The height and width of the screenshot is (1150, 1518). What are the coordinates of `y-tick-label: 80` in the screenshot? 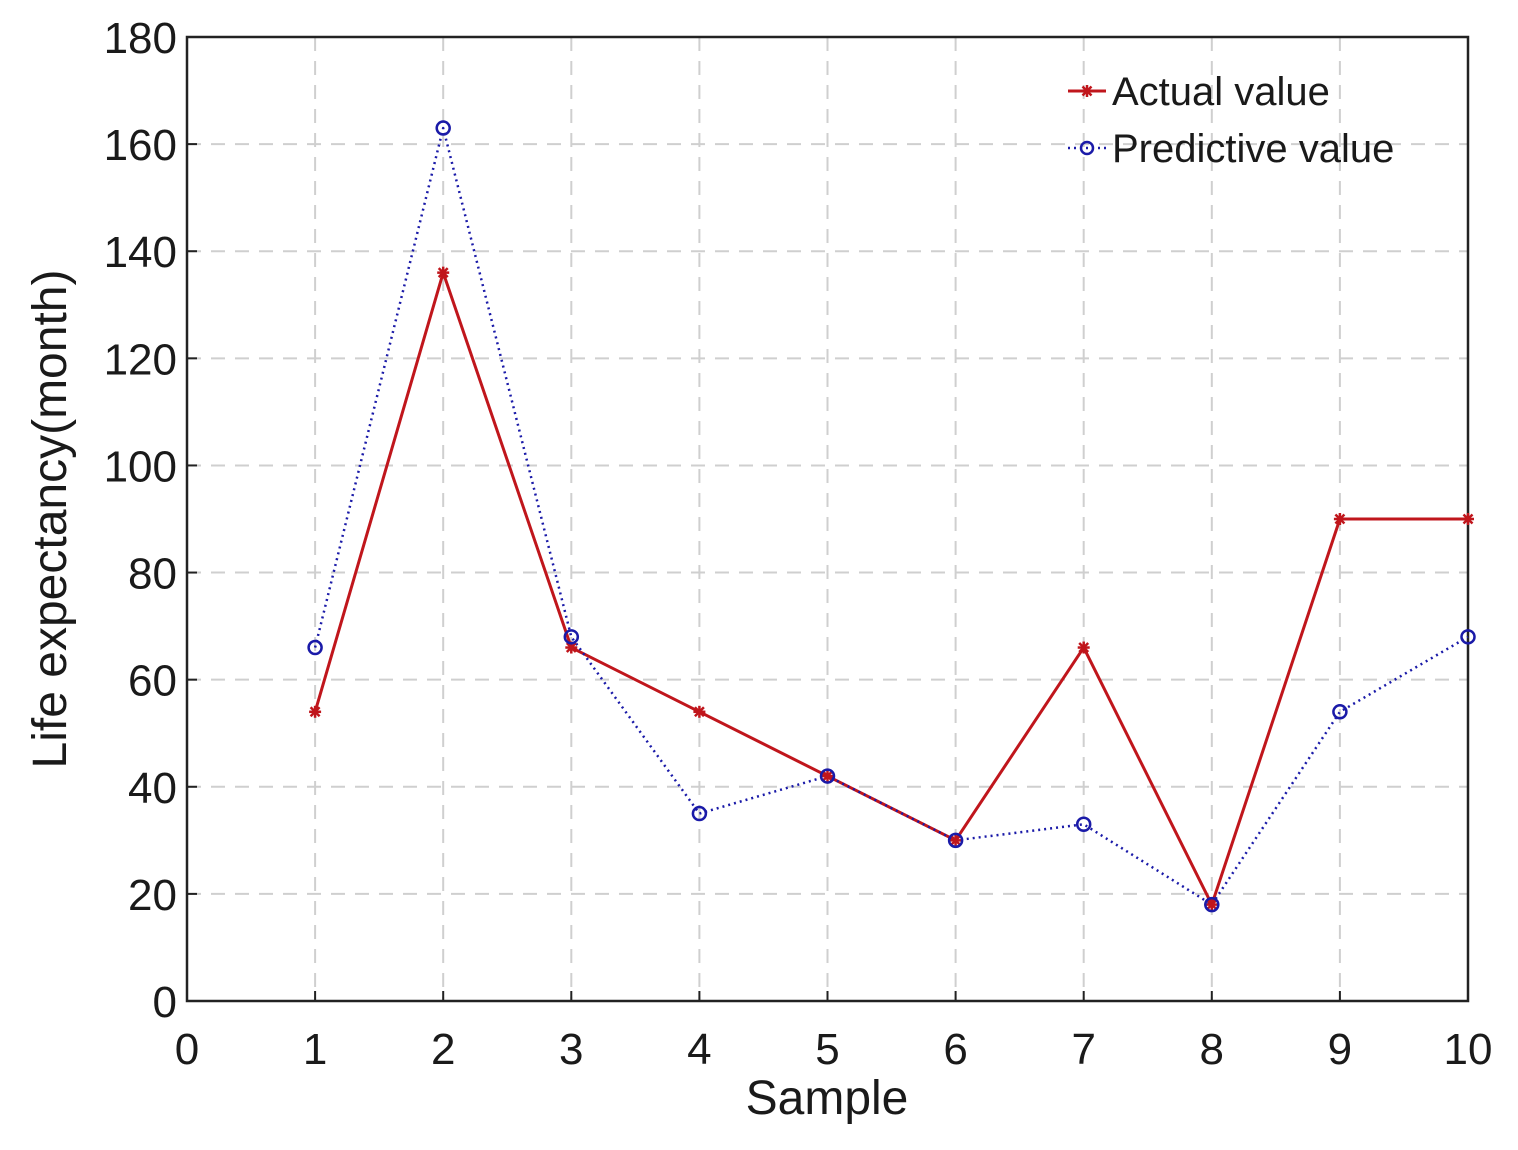 It's located at (152, 574).